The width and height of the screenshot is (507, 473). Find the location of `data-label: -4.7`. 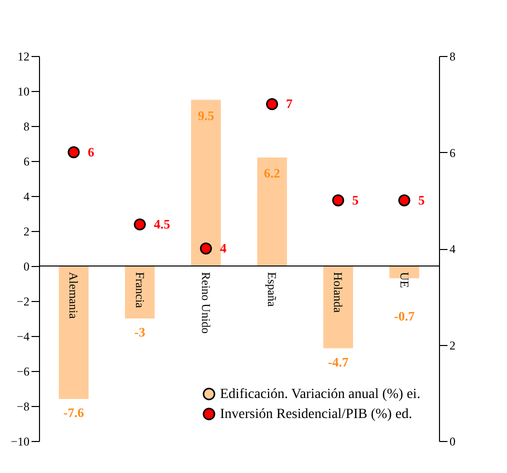

data-label: -4.7 is located at coordinates (338, 362).